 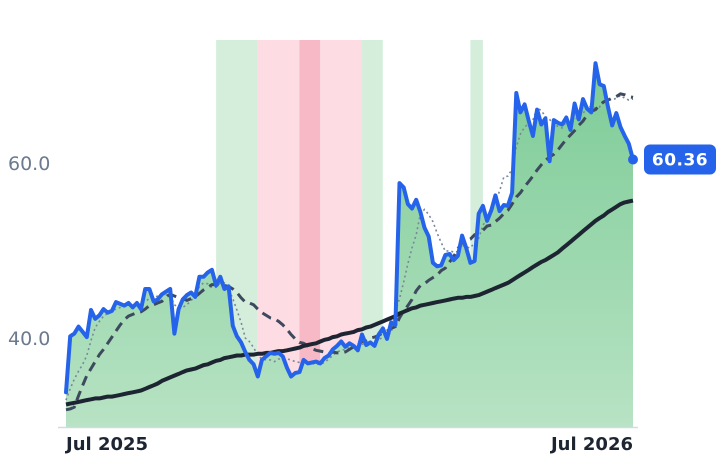 What do you see at coordinates (29, 339) in the screenshot?
I see `y-tick-label-40: 40.0` at bounding box center [29, 339].